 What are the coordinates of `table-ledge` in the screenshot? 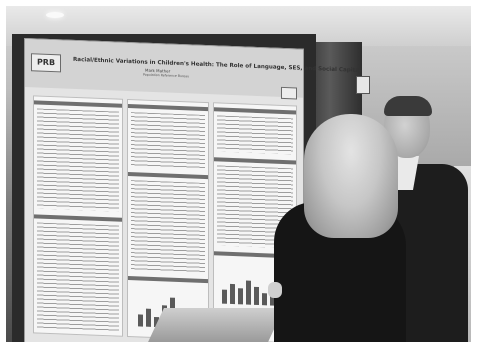 It's located at (216, 325).